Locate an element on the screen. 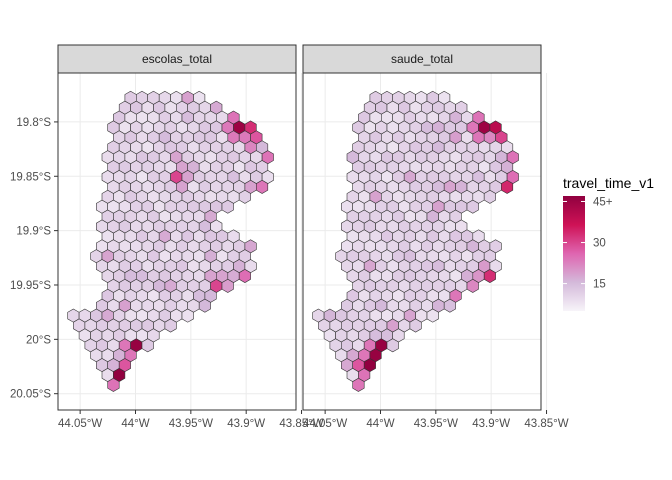 This screenshot has height=480, width=672. x-axis-escolas_total: 44.05°W 44°W 43.95°W 43.9°W 43.85°W is located at coordinates (191, 420).